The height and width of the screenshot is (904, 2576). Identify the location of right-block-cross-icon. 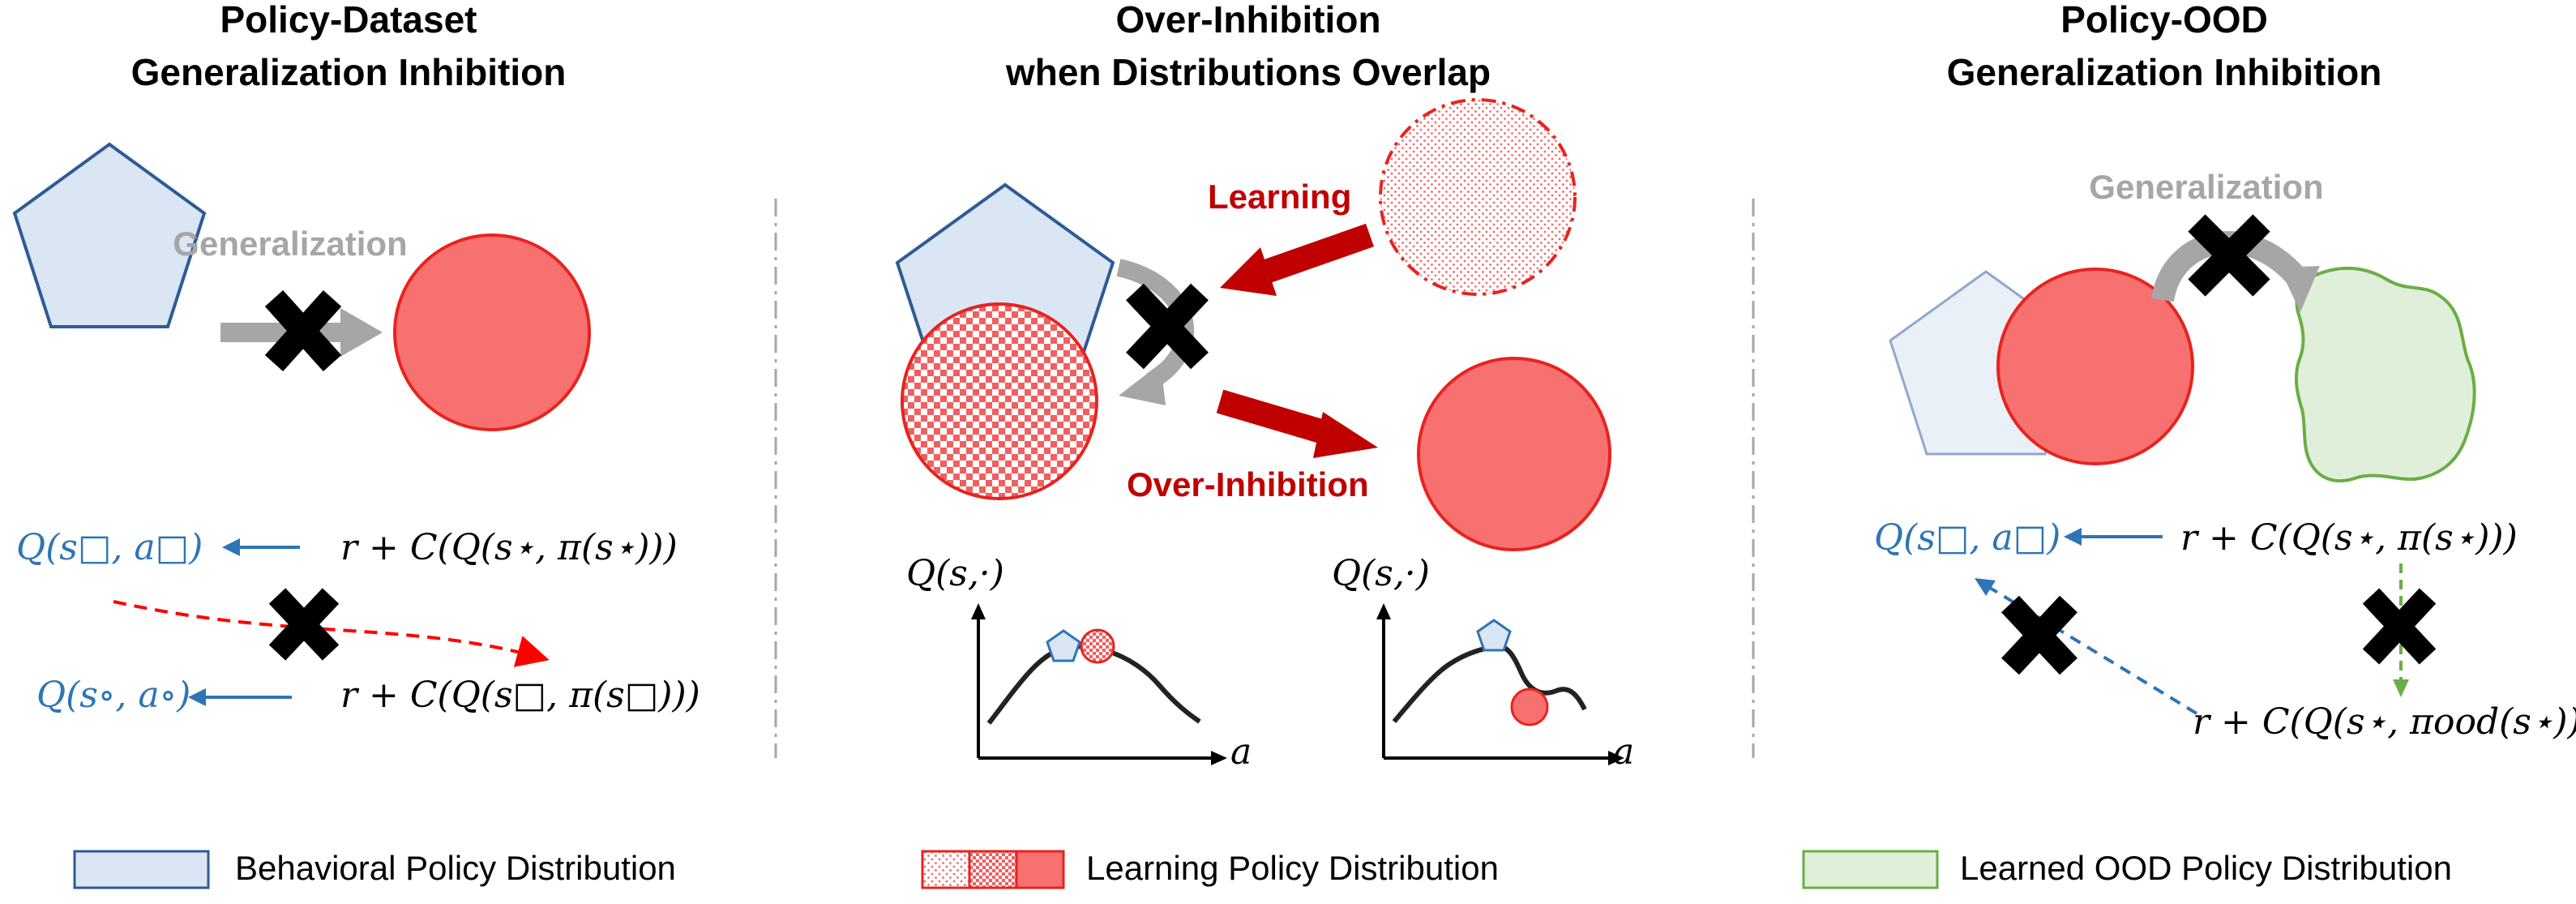
(2229, 256).